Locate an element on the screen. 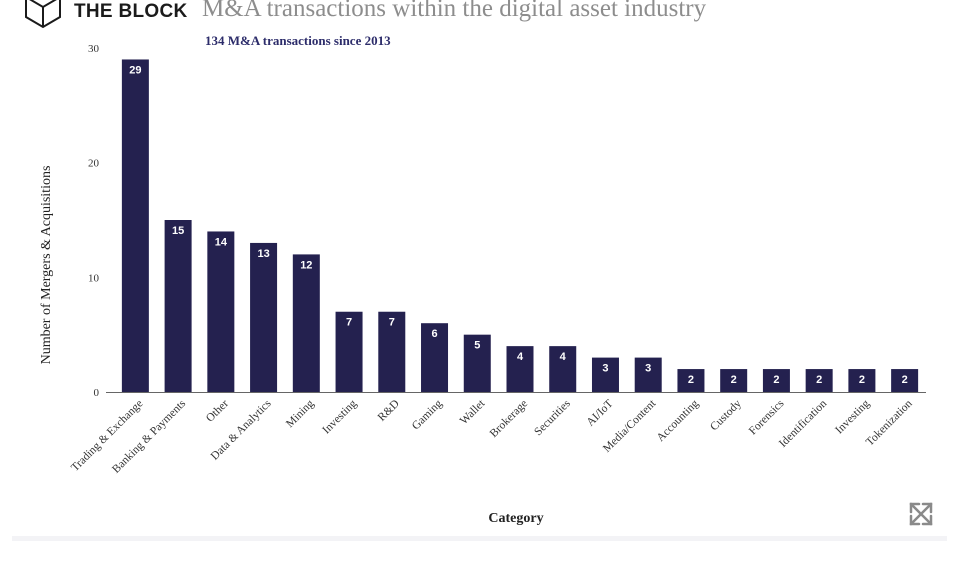 This screenshot has width=959, height=572. bar-data-label: 12 is located at coordinates (306, 265).